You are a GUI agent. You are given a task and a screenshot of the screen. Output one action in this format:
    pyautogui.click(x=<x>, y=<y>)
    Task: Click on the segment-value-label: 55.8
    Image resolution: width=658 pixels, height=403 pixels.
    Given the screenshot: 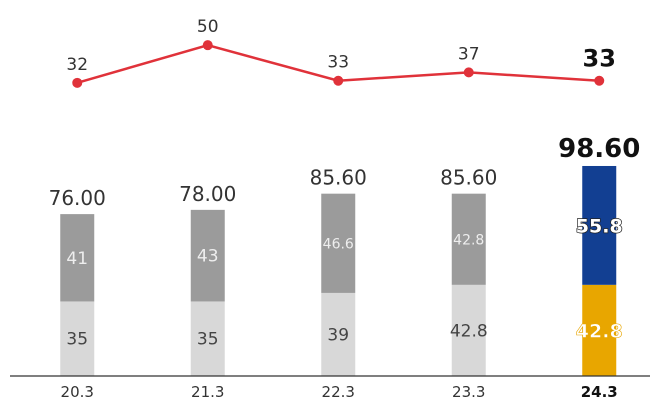 What is the action you would take?
    pyautogui.click(x=599, y=226)
    